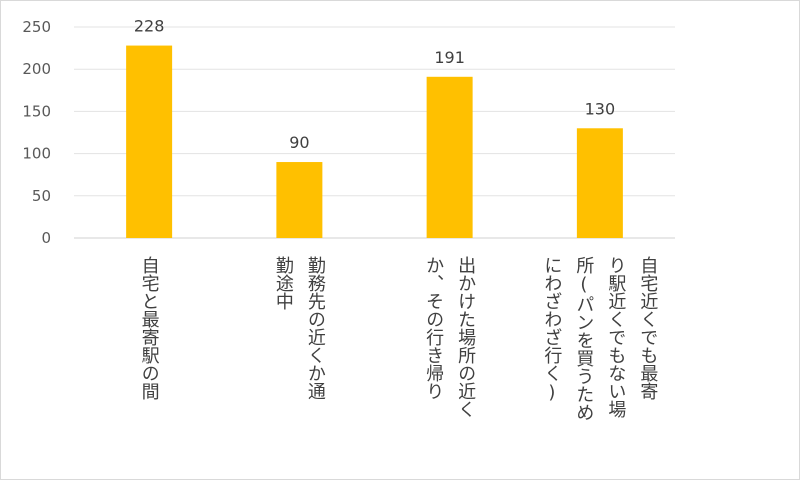 The image size is (800, 481). What do you see at coordinates (36, 27) in the screenshot?
I see `y-tick-label: 250` at bounding box center [36, 27].